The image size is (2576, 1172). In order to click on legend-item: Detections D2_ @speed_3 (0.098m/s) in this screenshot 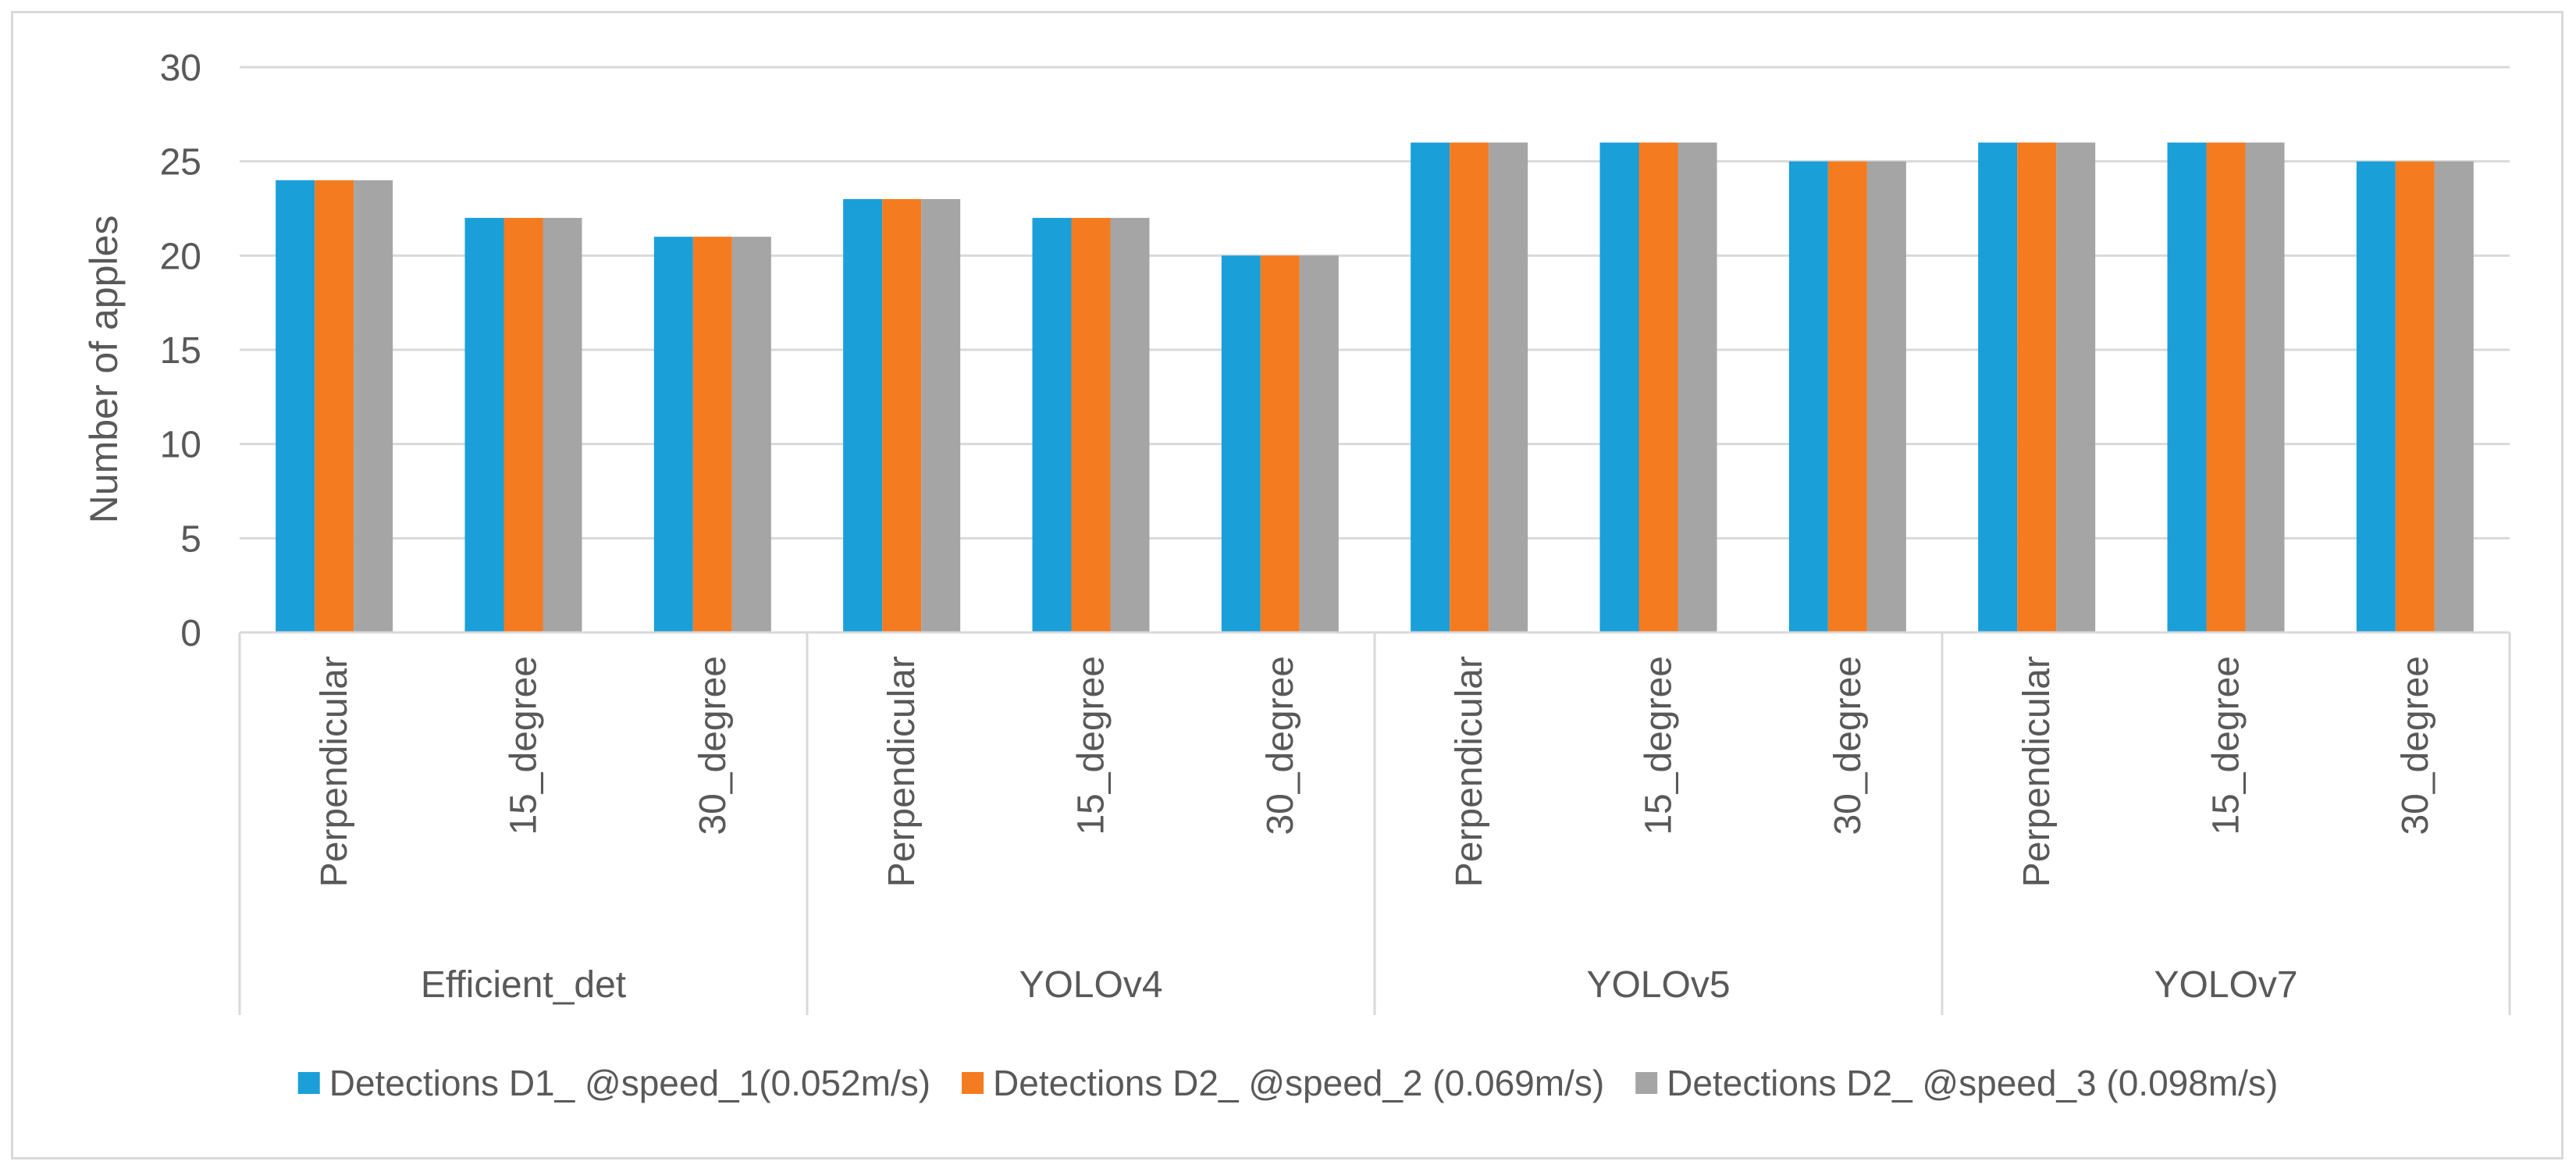, I will do `click(1957, 1083)`.